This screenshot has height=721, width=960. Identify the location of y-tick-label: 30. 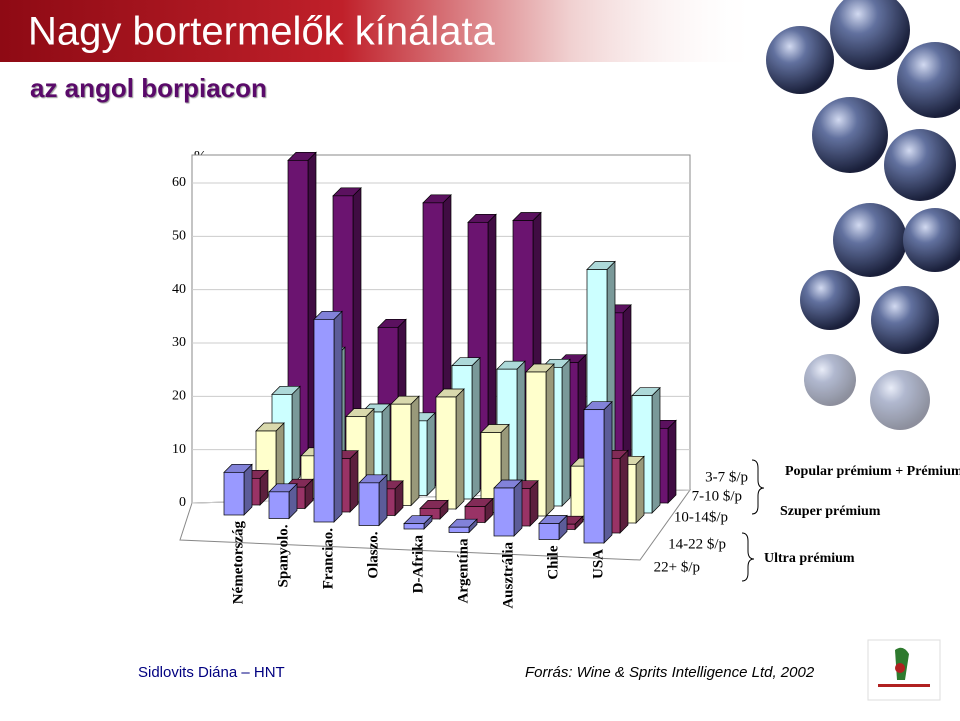
(179, 342).